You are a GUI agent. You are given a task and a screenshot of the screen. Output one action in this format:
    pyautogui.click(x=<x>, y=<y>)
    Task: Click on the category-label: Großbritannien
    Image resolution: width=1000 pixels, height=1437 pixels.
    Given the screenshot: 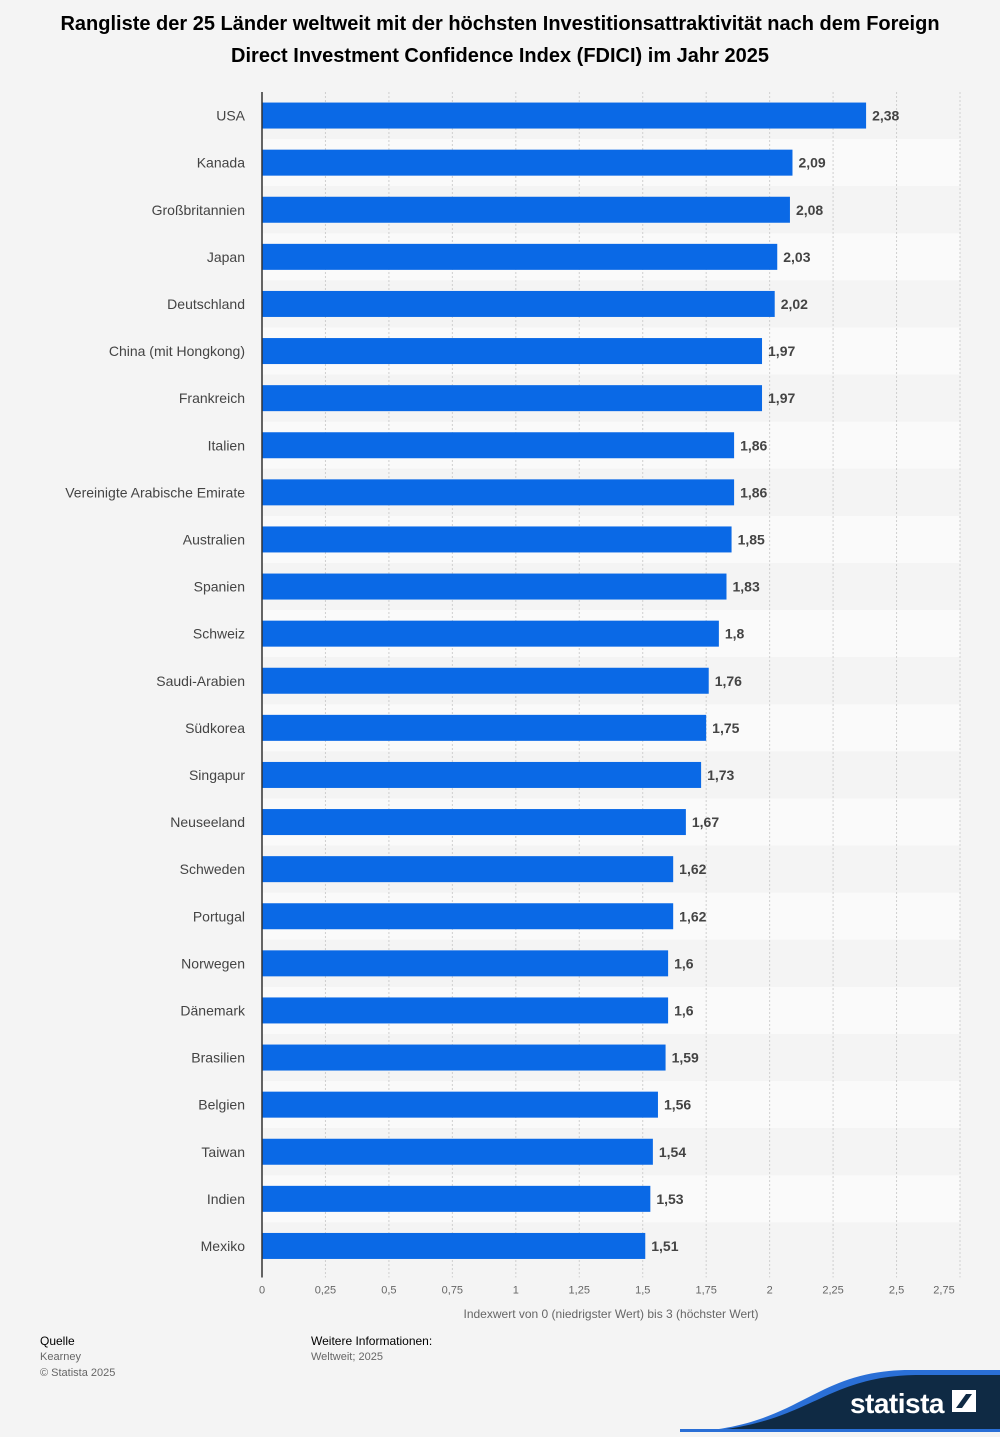 What is the action you would take?
    pyautogui.click(x=198, y=210)
    